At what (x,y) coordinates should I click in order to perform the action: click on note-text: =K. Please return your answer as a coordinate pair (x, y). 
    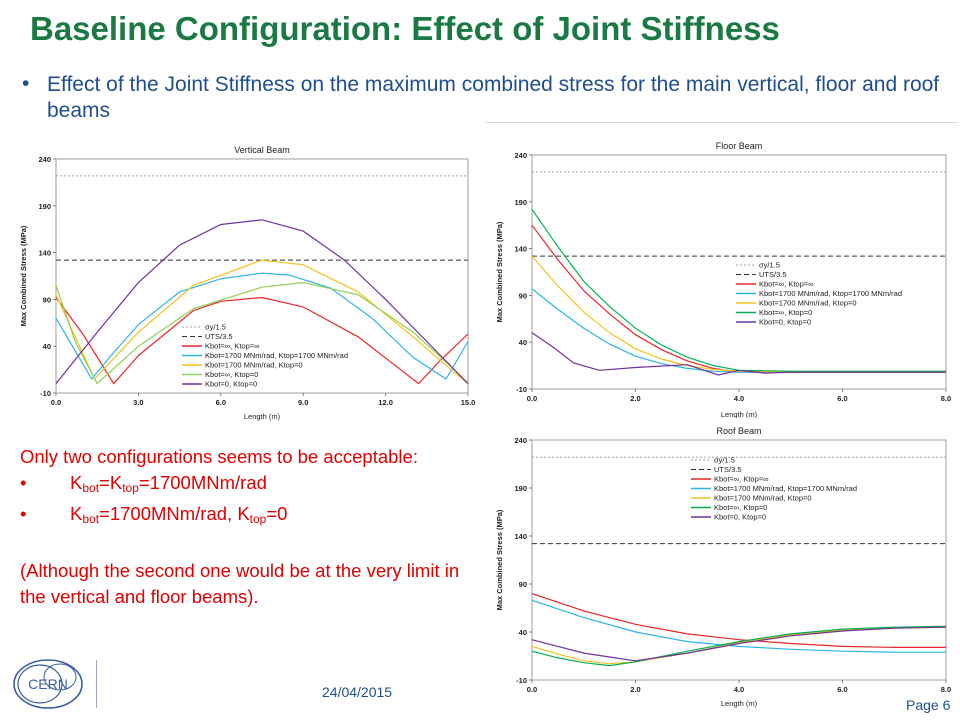
    Looking at the image, I should click on (111, 482).